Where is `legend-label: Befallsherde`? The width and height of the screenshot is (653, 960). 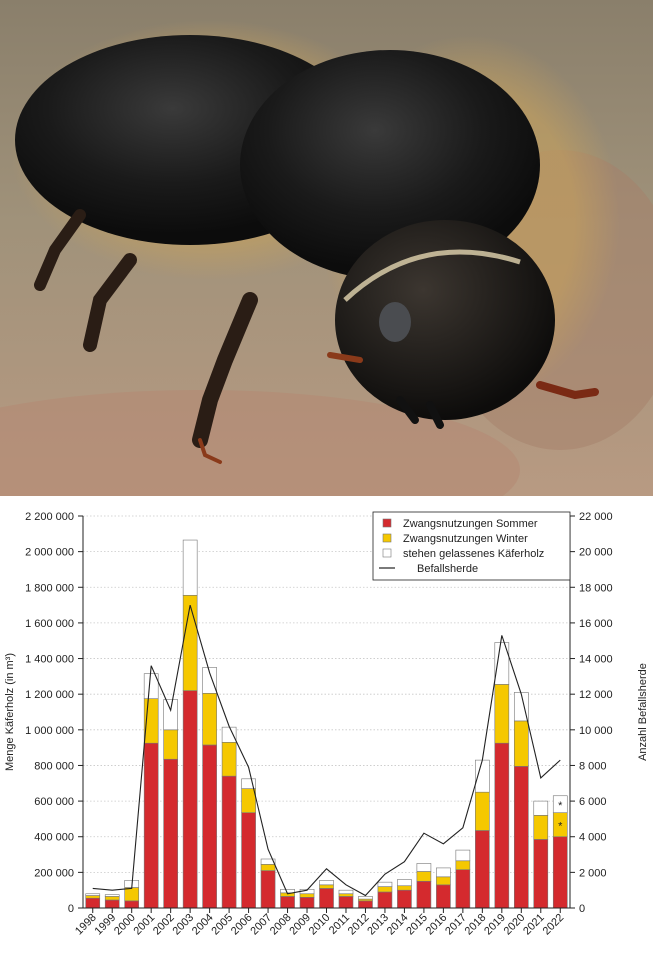 legend-label: Befallsherde is located at coordinates (447, 569).